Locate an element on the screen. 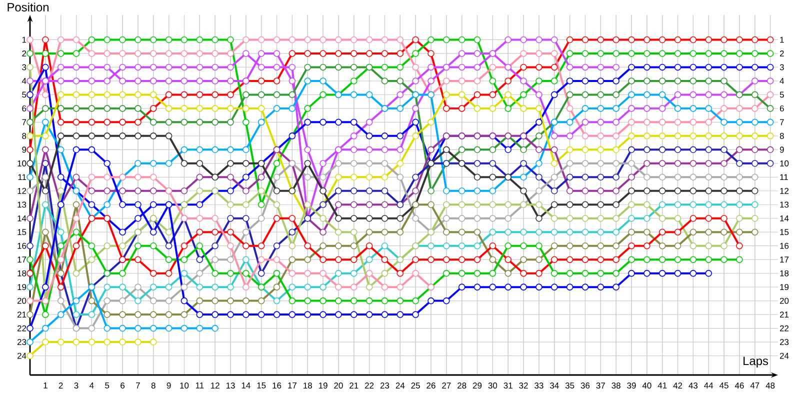 This screenshot has width=800, height=400. y2-tick-label: 20 is located at coordinates (784, 301).